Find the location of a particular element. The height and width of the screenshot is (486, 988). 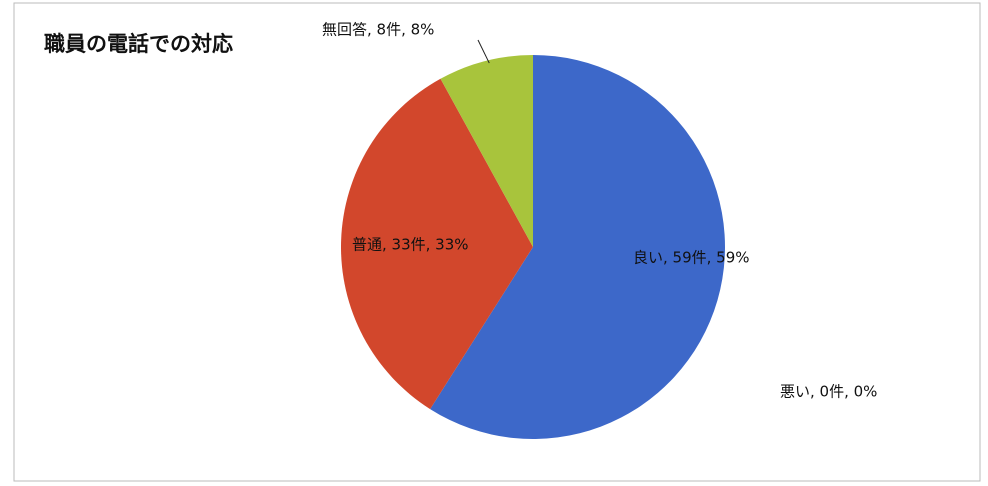

data-label: 良い, 59件, 59% is located at coordinates (691, 258).